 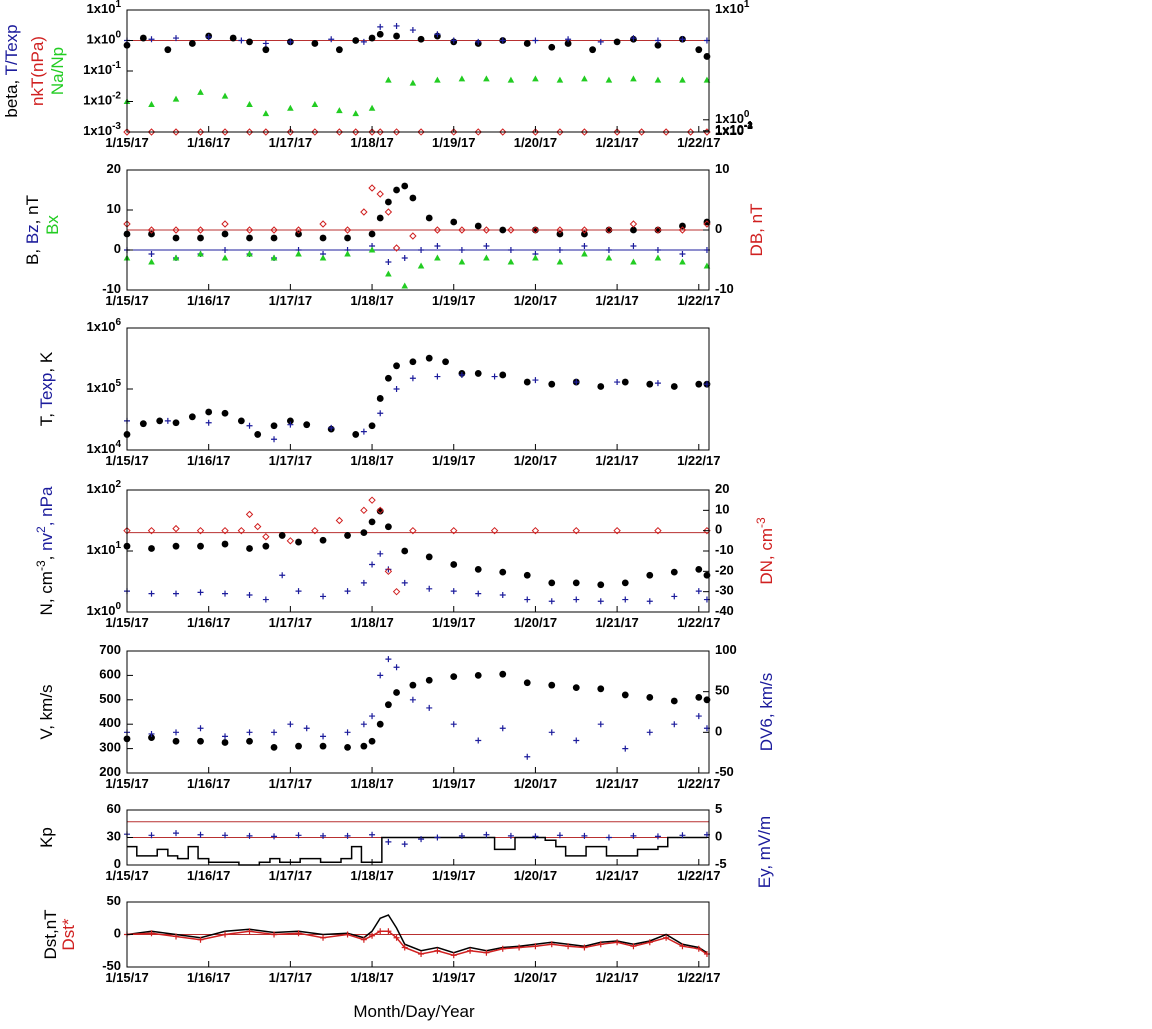 What do you see at coordinates (600, 41) in the screenshot?
I see `beta-T/Texp-point-18` at bounding box center [600, 41].